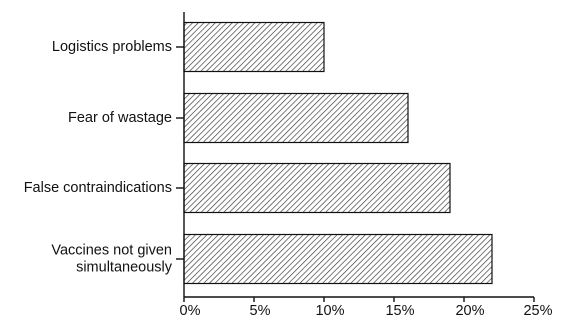 The width and height of the screenshot is (566, 320). Describe the element at coordinates (120, 118) in the screenshot. I see `category-label-1-0: Fear of wastage` at that location.